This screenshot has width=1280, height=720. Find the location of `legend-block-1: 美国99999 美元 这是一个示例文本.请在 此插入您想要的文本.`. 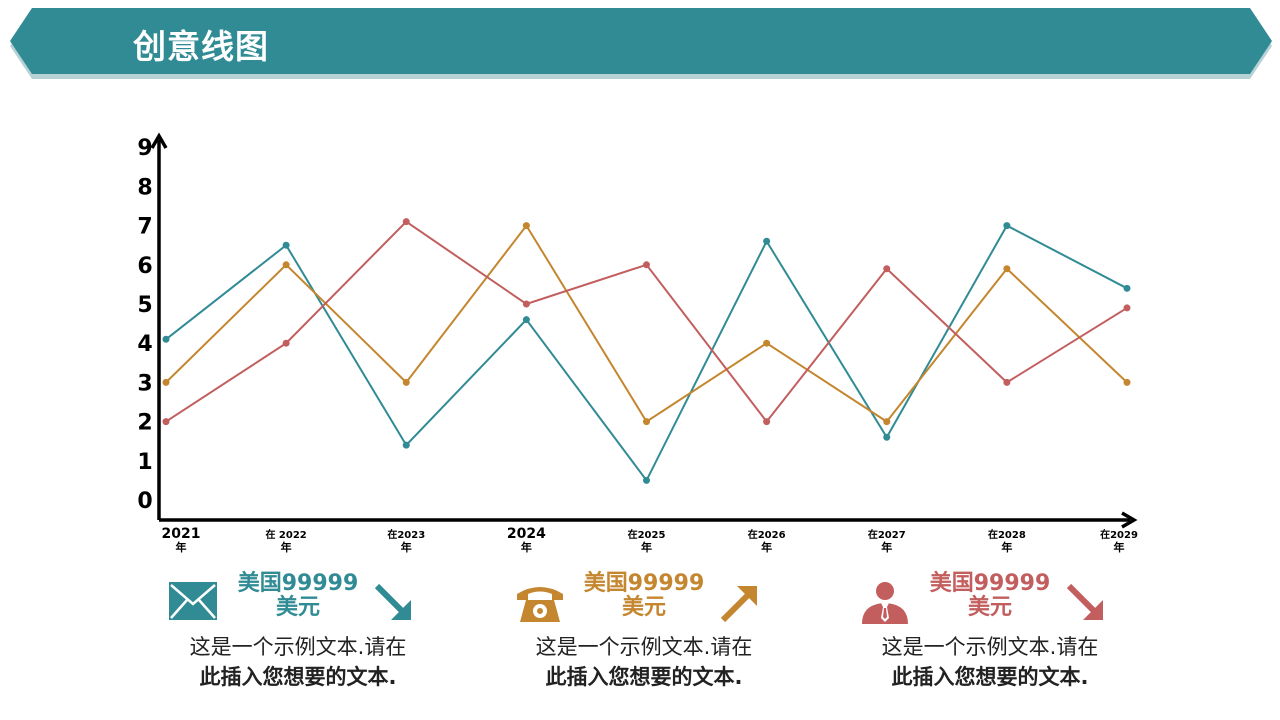

legend-block-1: 美国99999 美元 这是一个示例文本.请在 此插入您想要的文本. is located at coordinates (318, 633).